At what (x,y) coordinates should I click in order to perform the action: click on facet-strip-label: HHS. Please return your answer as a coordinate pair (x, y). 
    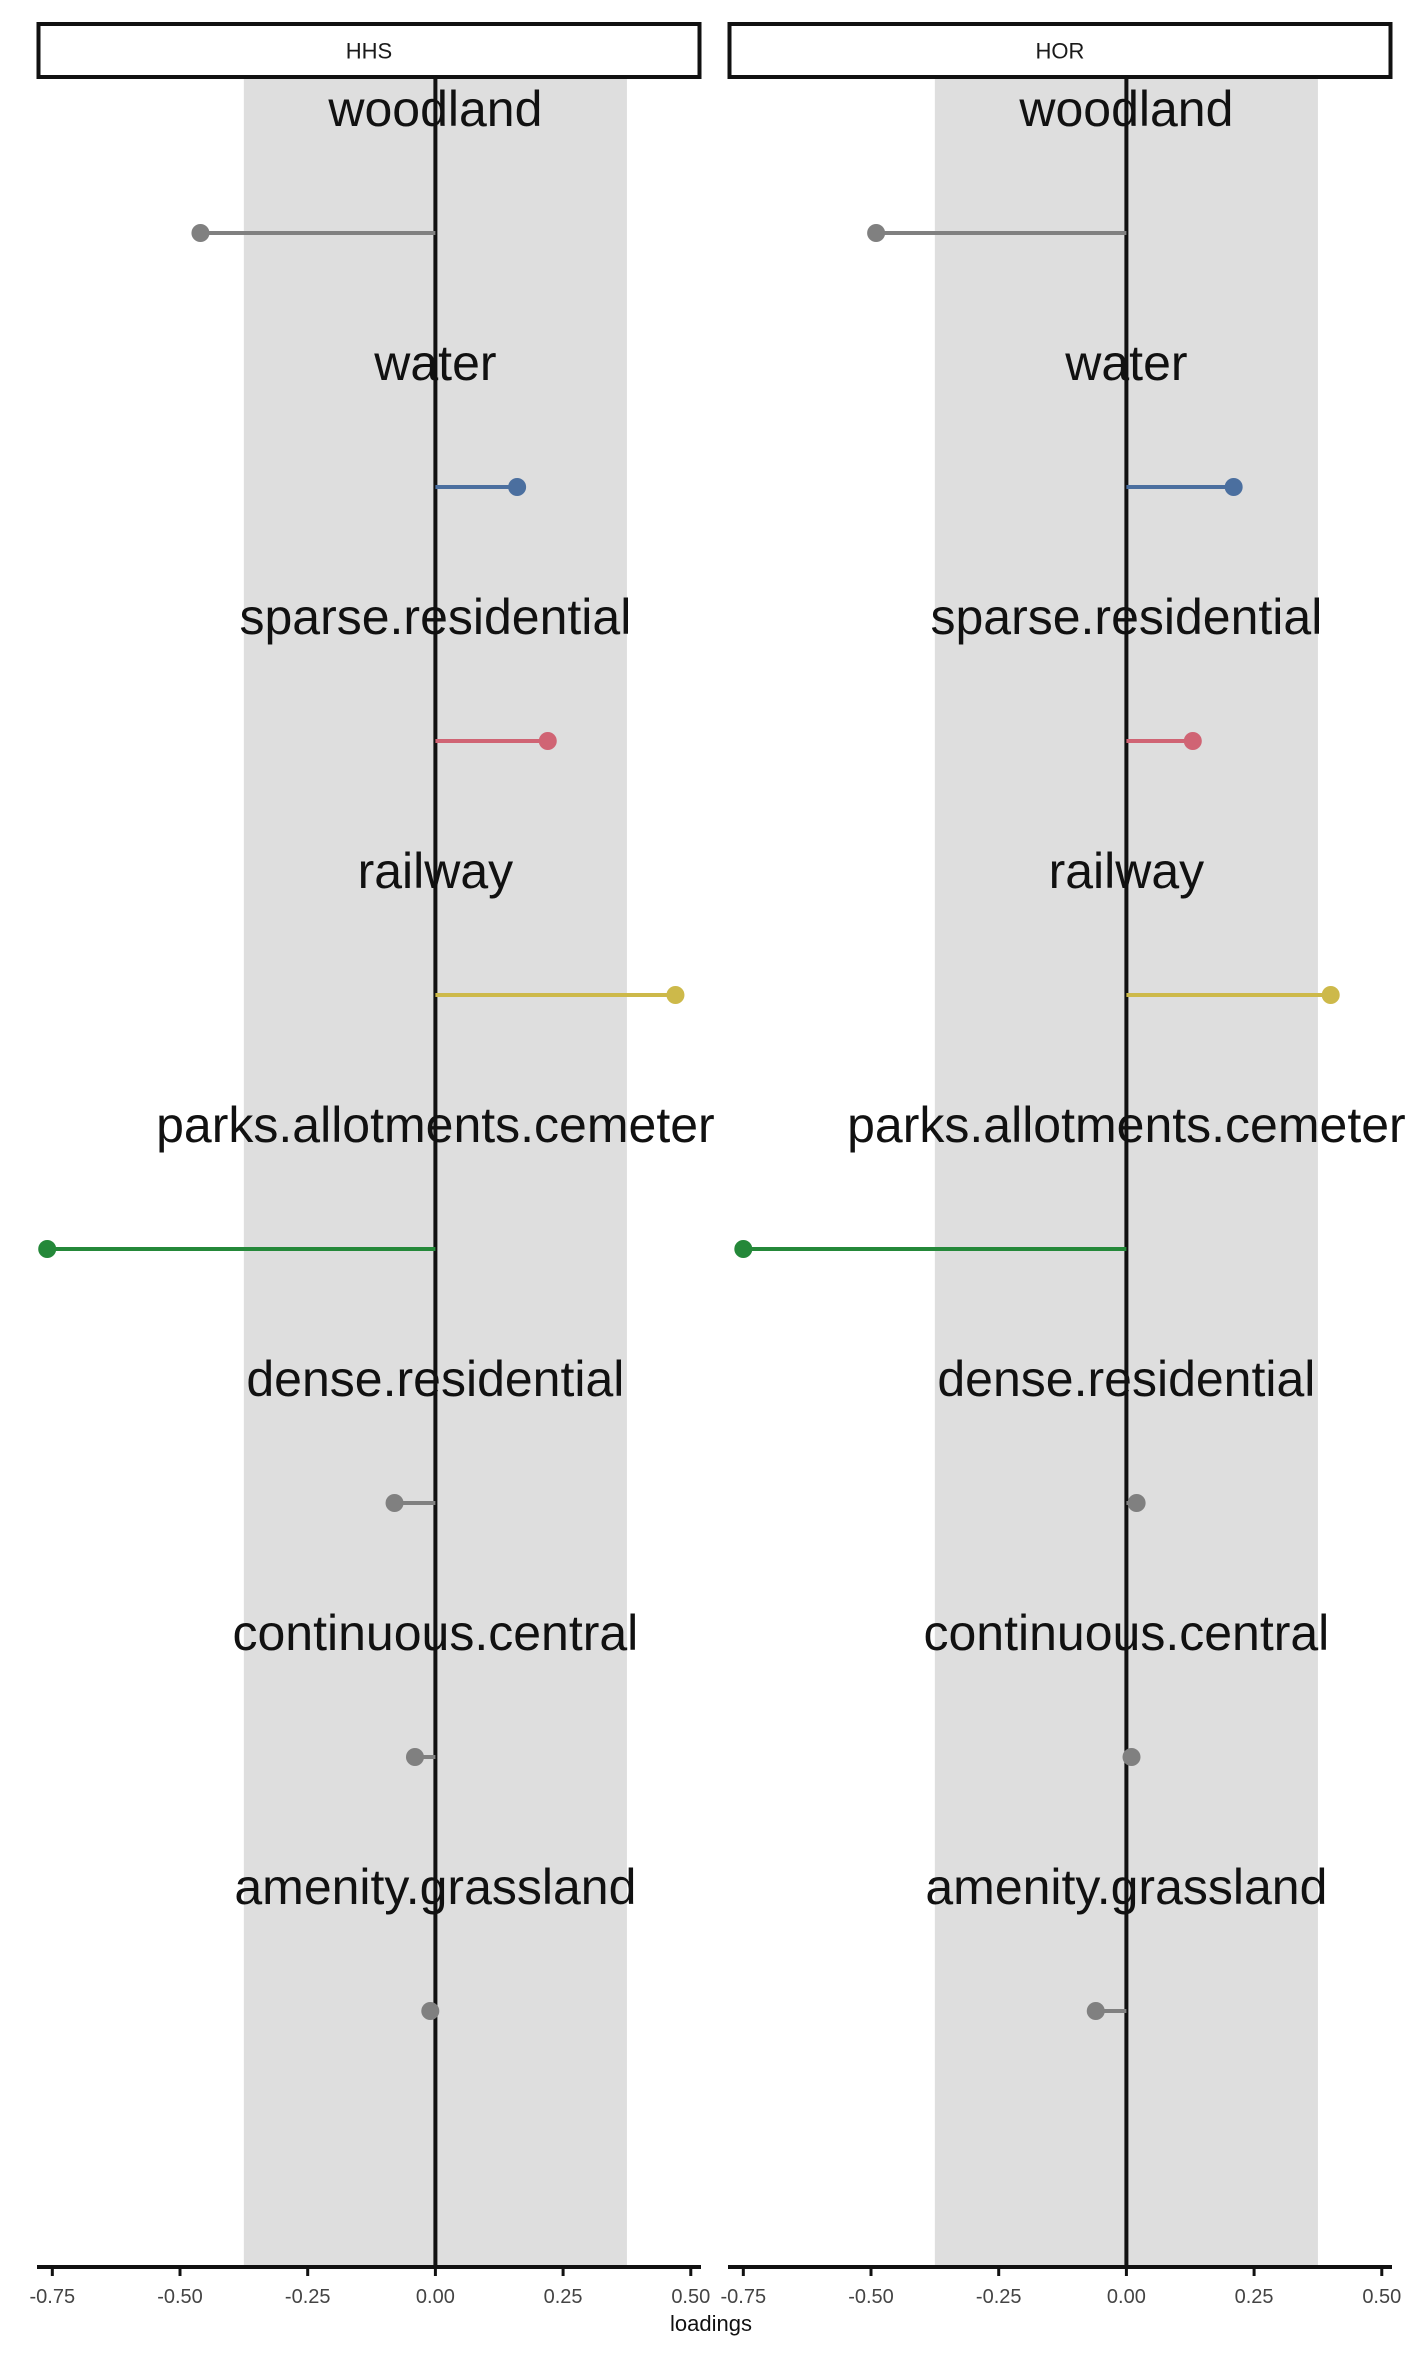
    Looking at the image, I should click on (369, 51).